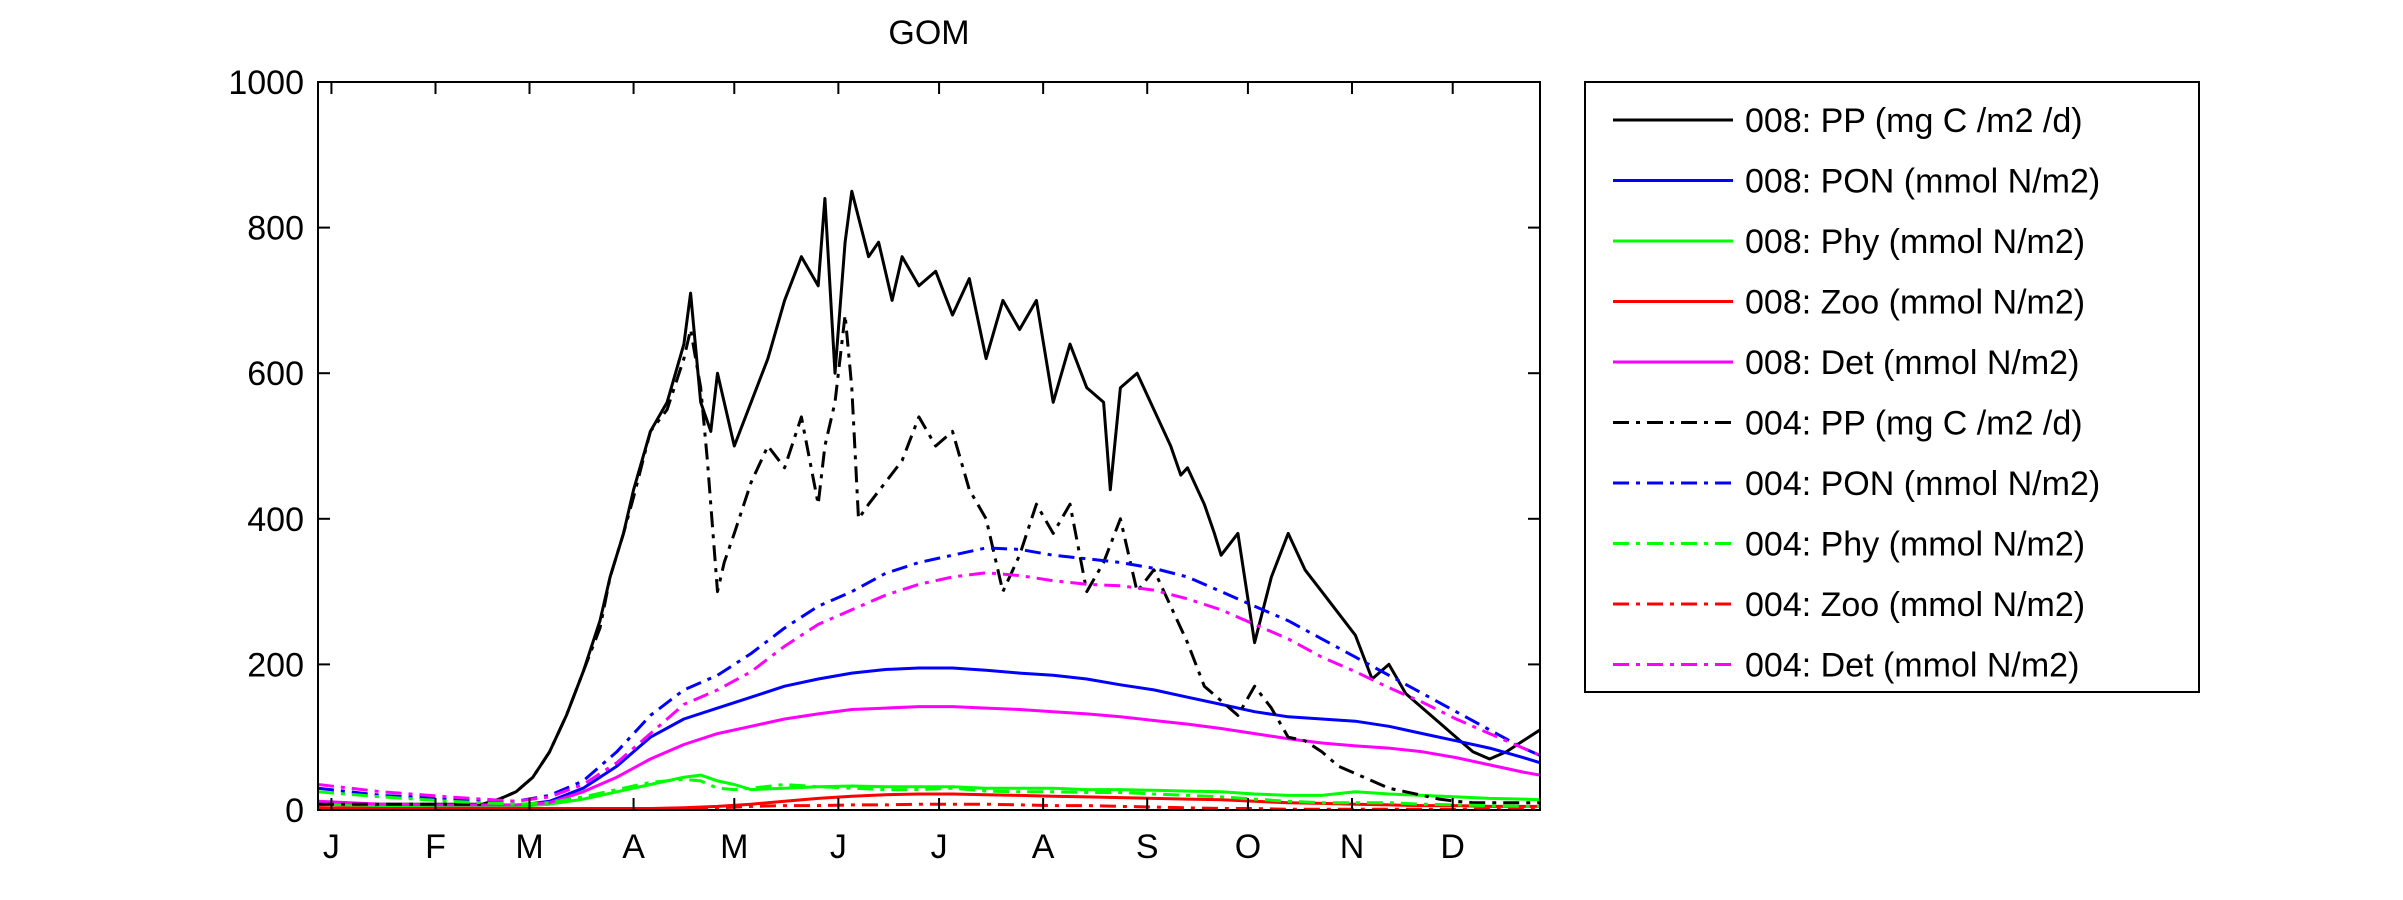 The image size is (2403, 900). I want to click on legend-label: 008: Det (mmol N/m2), so click(1912, 363).